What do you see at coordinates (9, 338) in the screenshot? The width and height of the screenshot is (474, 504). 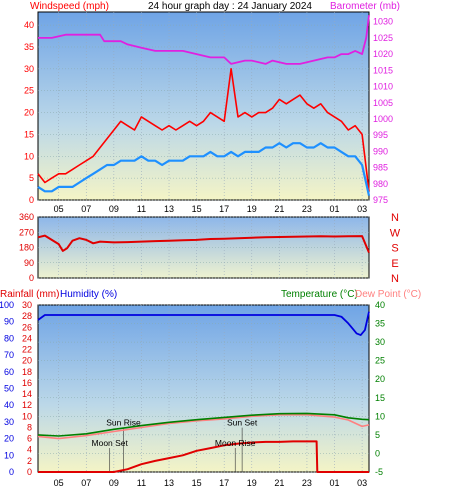 I see `humidity-tick-label: 80` at bounding box center [9, 338].